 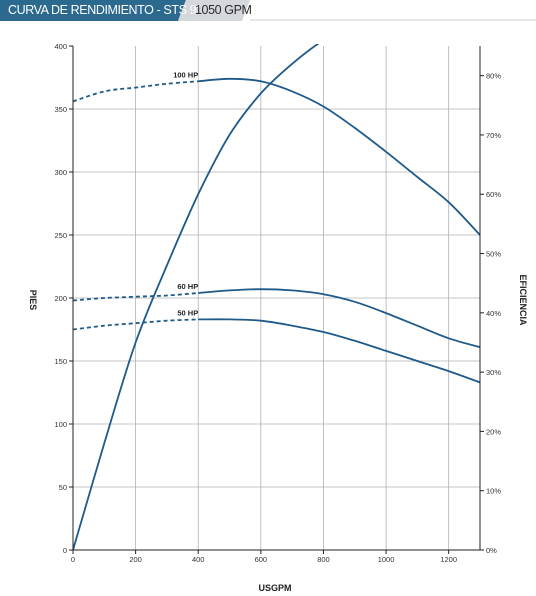 What do you see at coordinates (60, 424) in the screenshot?
I see `y-tick-label: 100` at bounding box center [60, 424].